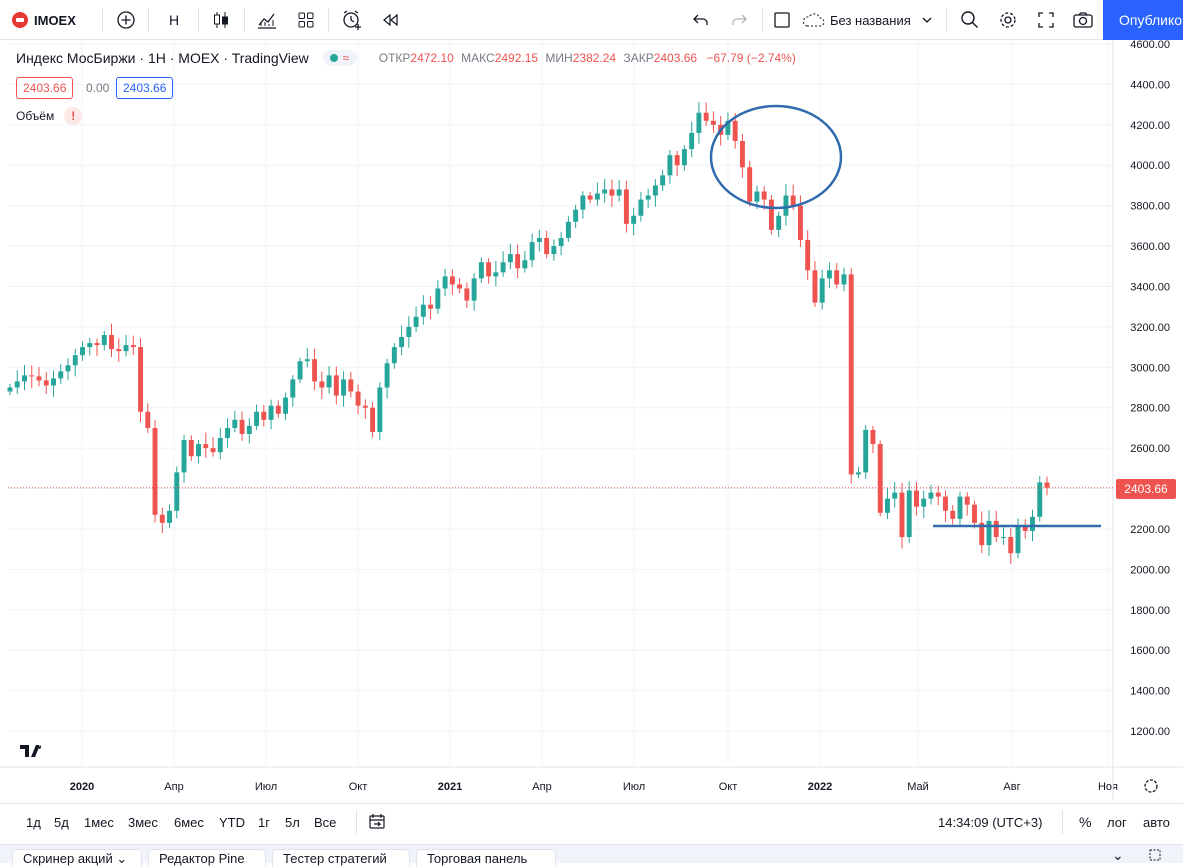  What do you see at coordinates (1150, 328) in the screenshot?
I see `y-tick-label: 3200.00` at bounding box center [1150, 328].